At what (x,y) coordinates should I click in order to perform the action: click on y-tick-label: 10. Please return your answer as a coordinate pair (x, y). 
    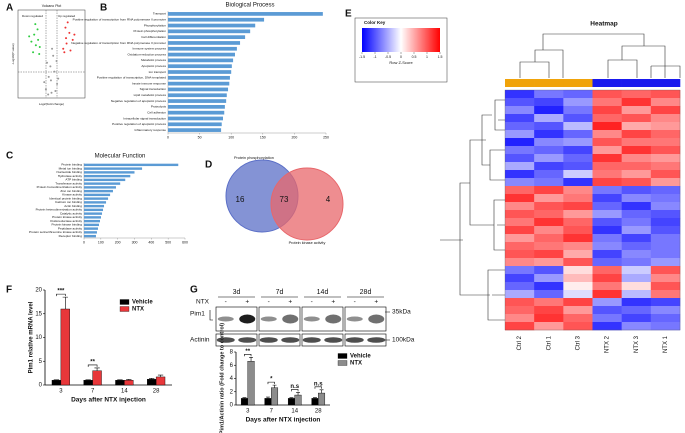
    Looking at the image, I should click on (38, 338).